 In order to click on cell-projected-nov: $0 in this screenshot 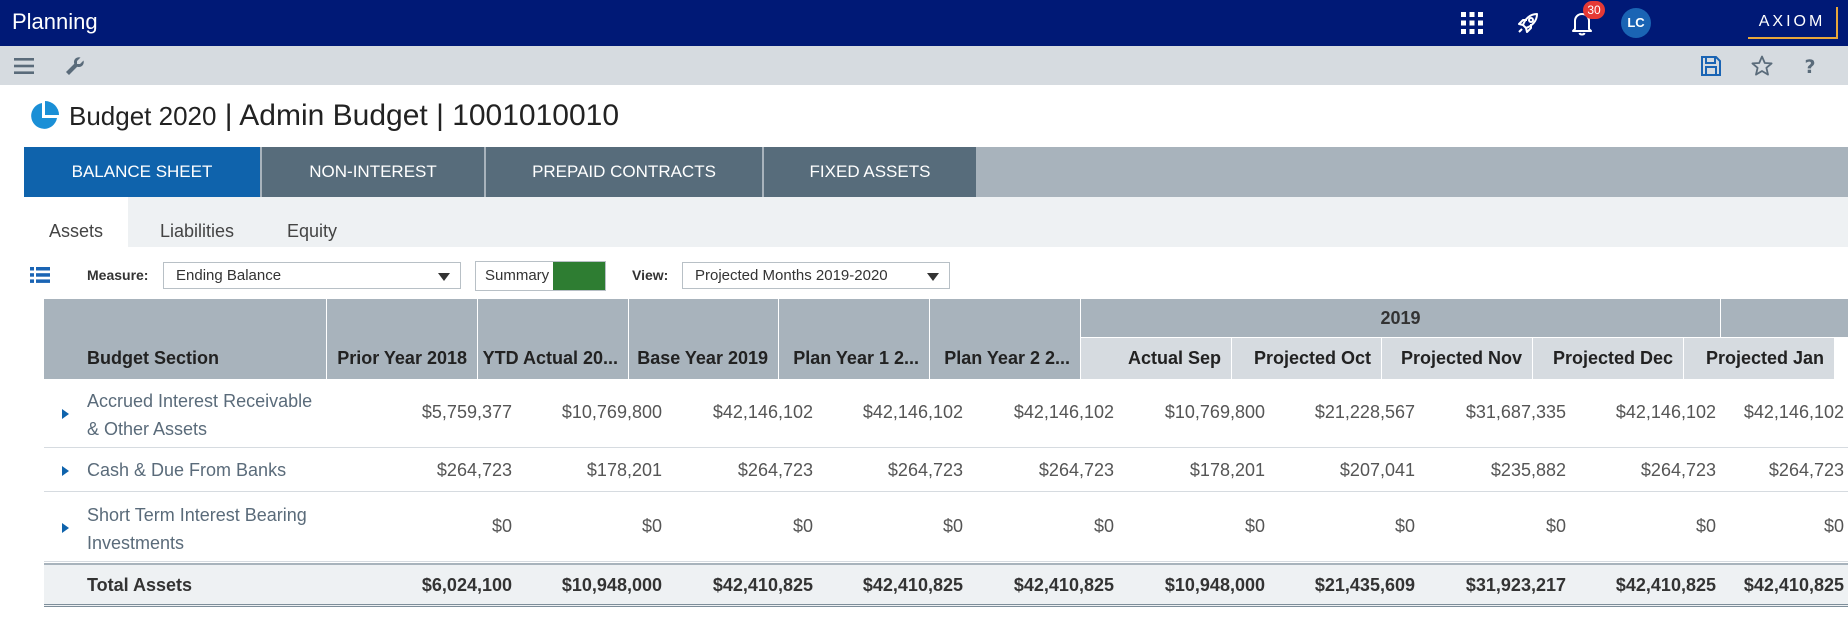, I will do `click(1555, 526)`.